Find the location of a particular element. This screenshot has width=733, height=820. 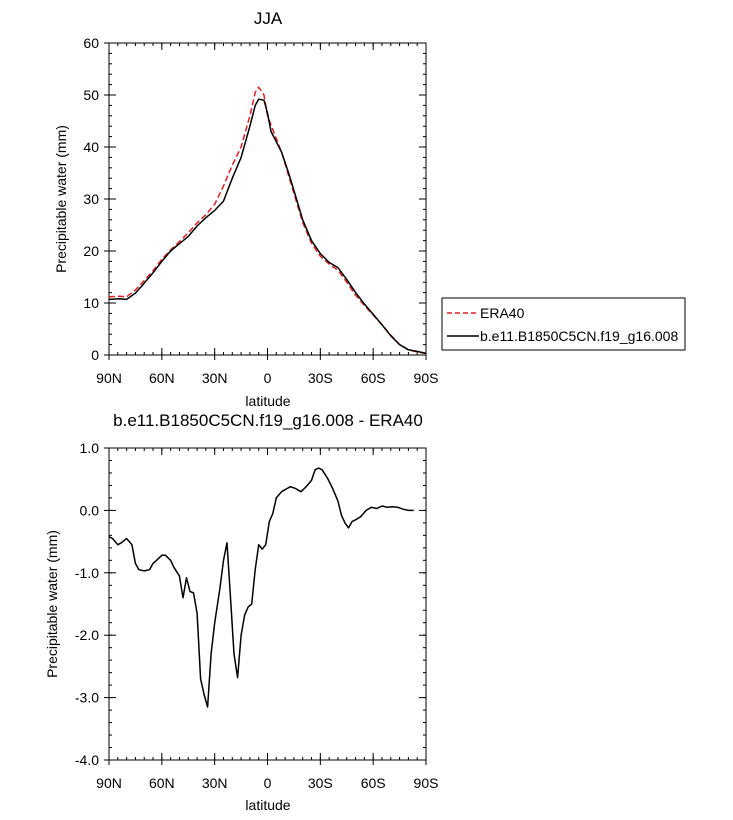

legend-box is located at coordinates (563, 324).